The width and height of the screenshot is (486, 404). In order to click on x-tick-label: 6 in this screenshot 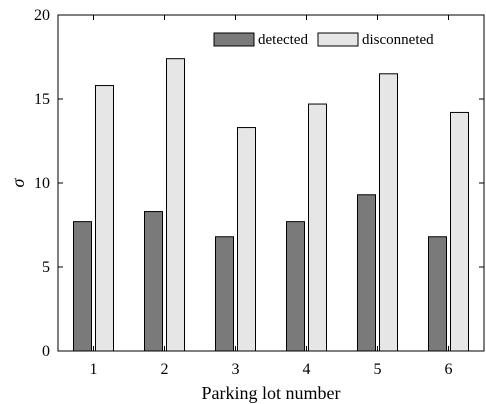, I will do `click(449, 369)`.